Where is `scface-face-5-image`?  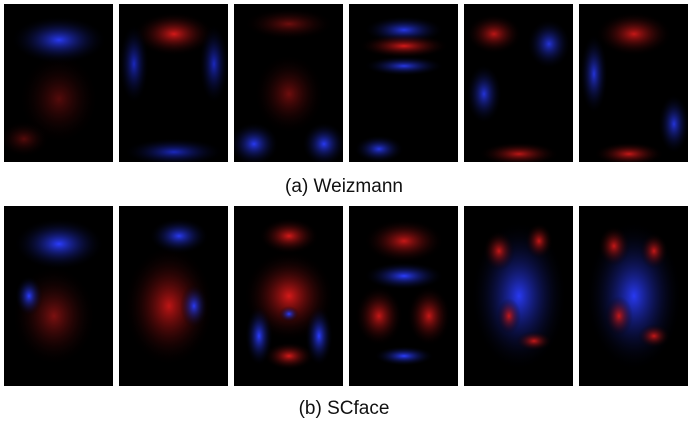 scface-face-5-image is located at coordinates (518, 296).